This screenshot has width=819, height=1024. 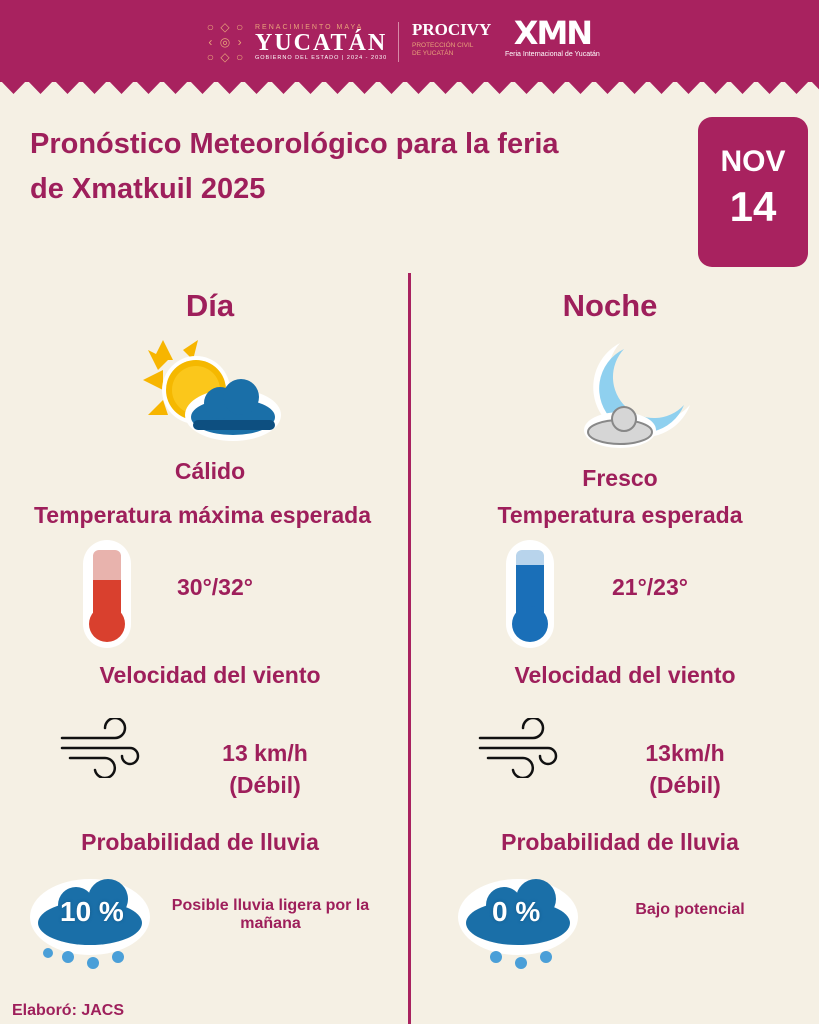 What do you see at coordinates (202, 515) in the screenshot?
I see `day-temp-label: Temperatura máxima esperada` at bounding box center [202, 515].